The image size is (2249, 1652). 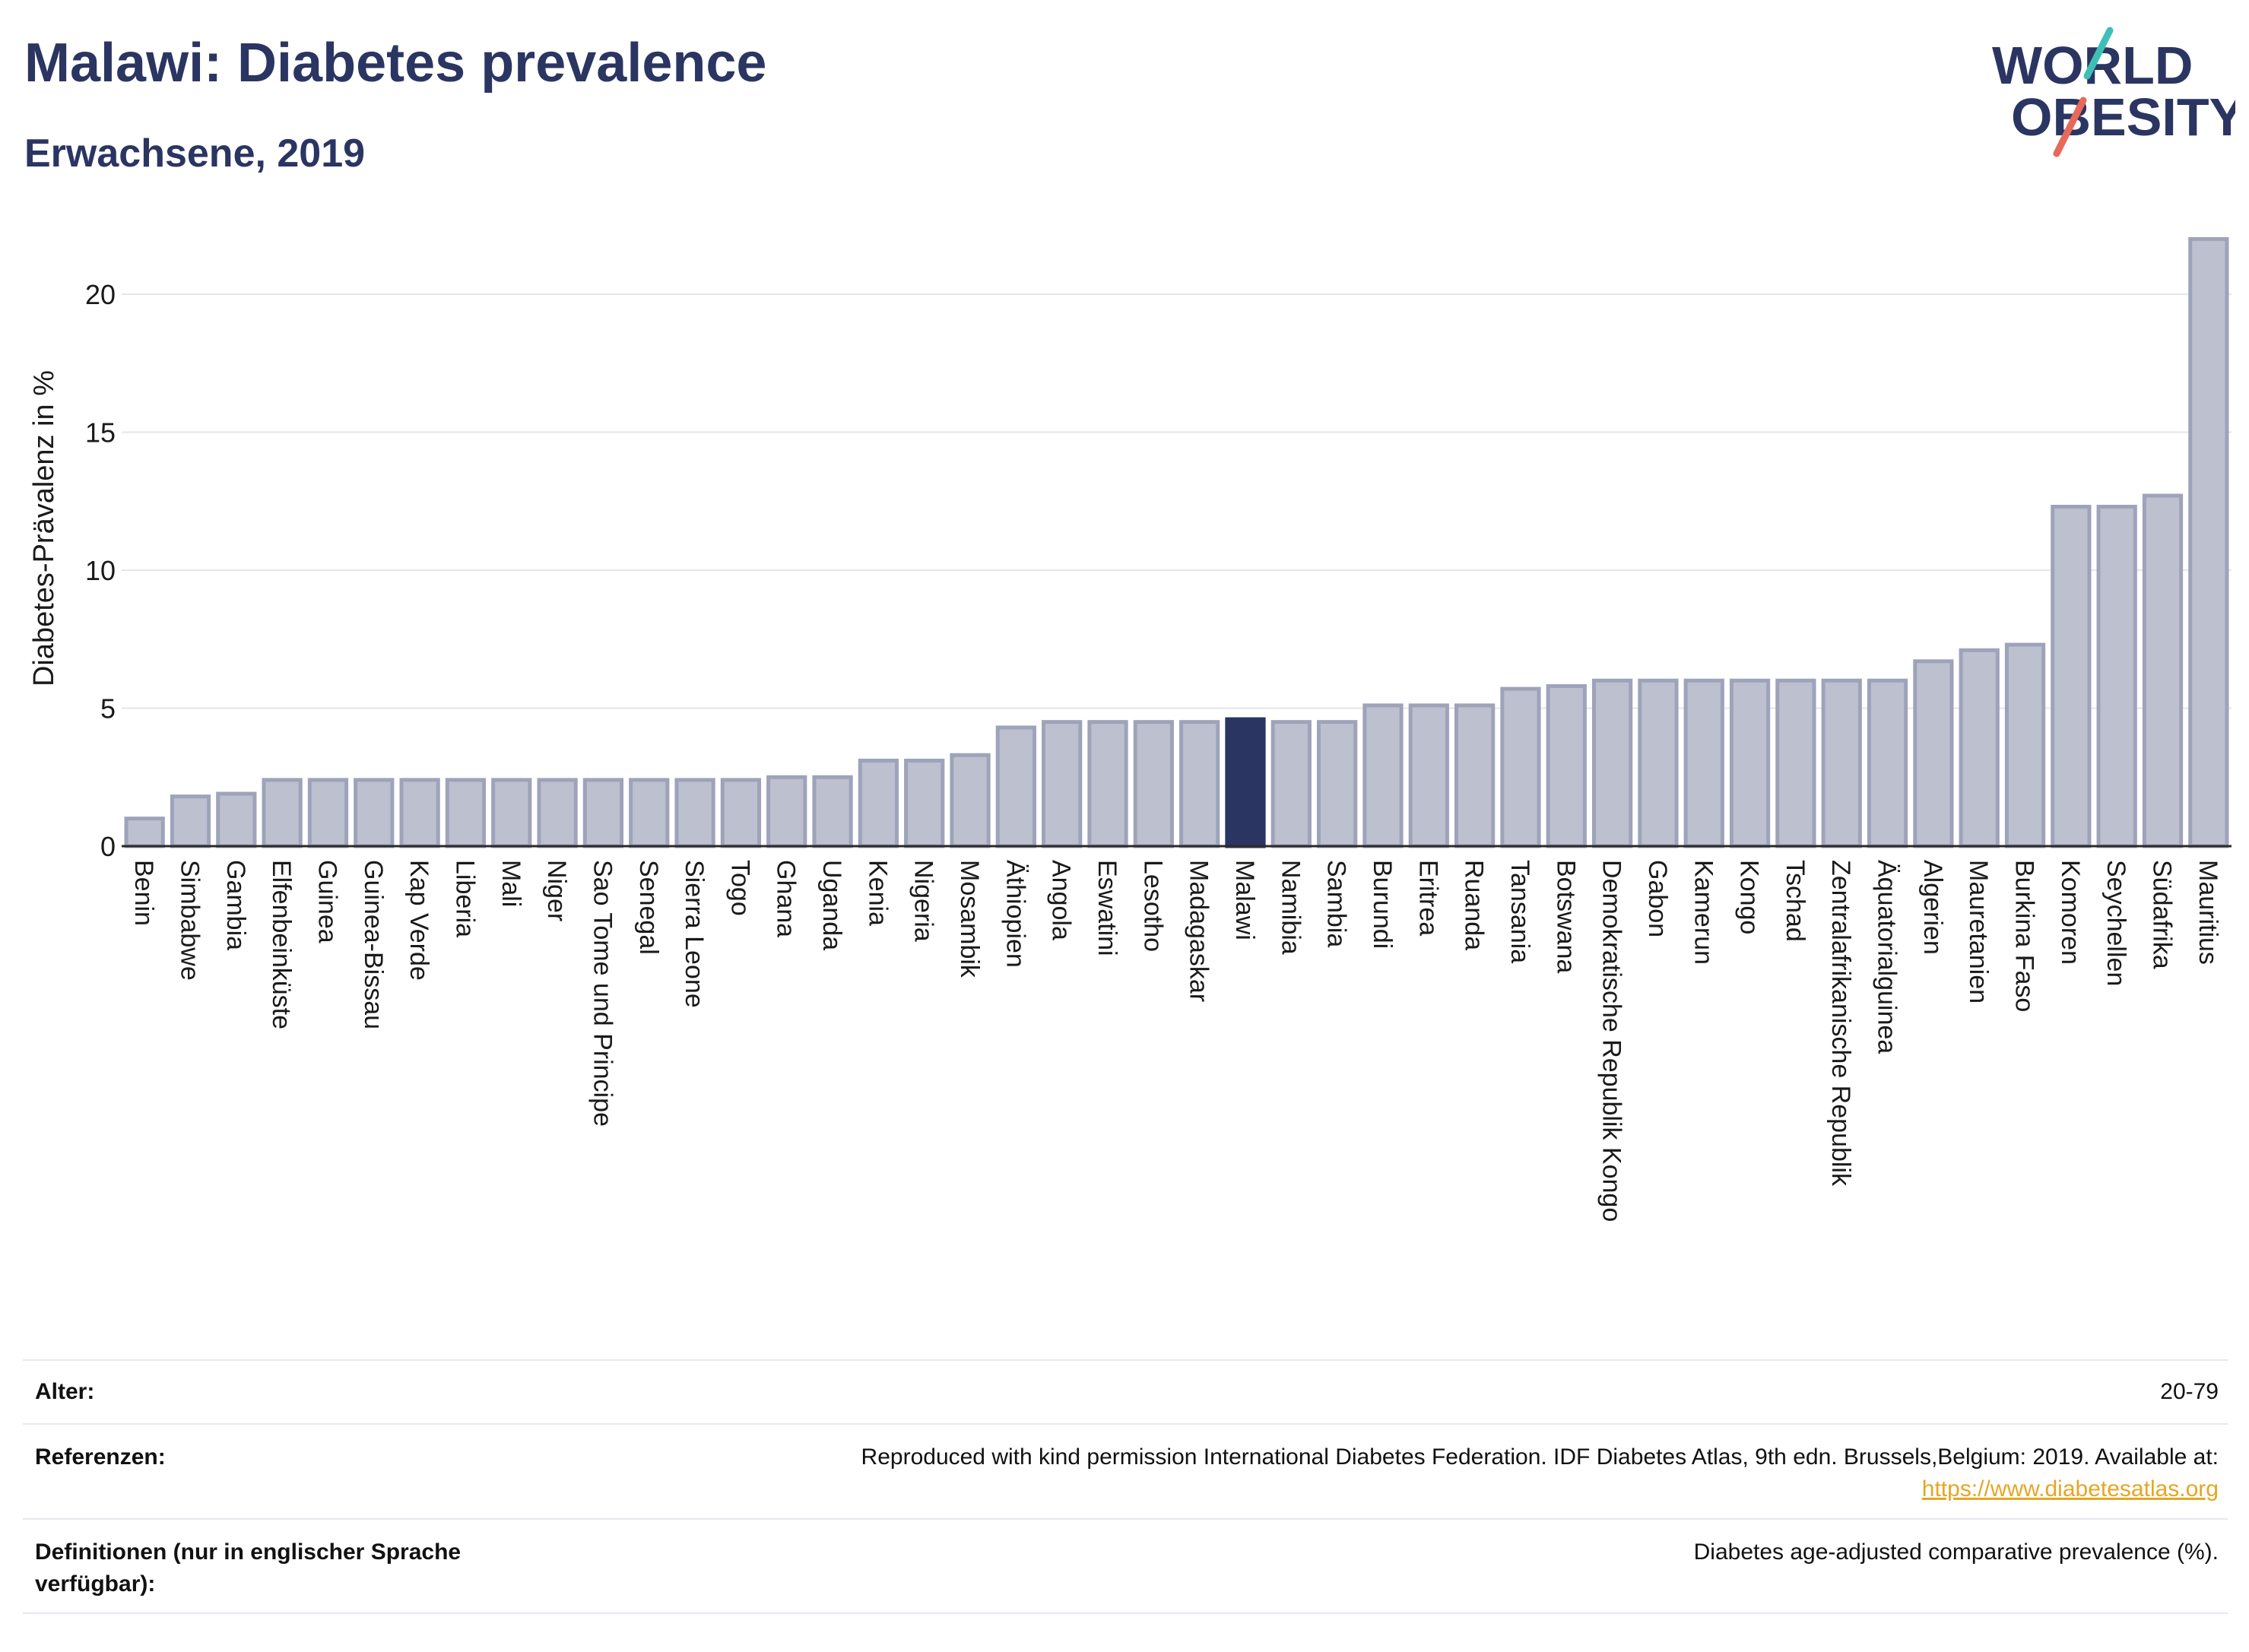 I want to click on logo-slash-teal, so click(x=2098, y=53).